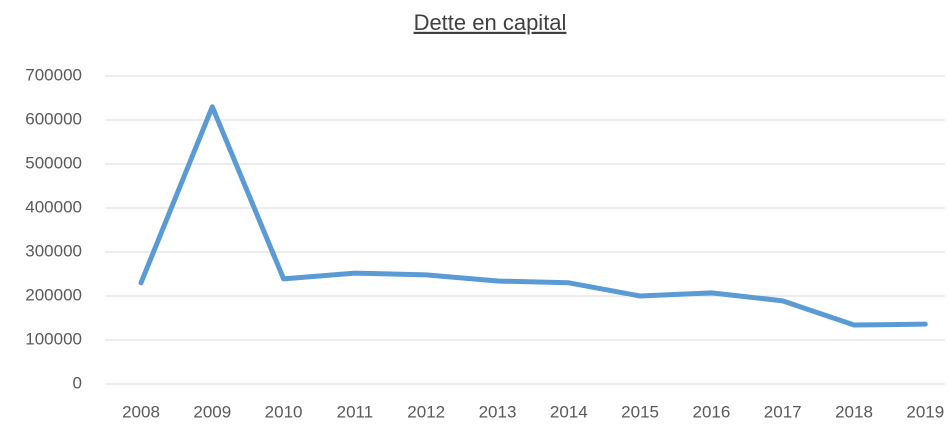  Describe the element at coordinates (854, 411) in the screenshot. I see `x-tick-label: 2018` at that location.